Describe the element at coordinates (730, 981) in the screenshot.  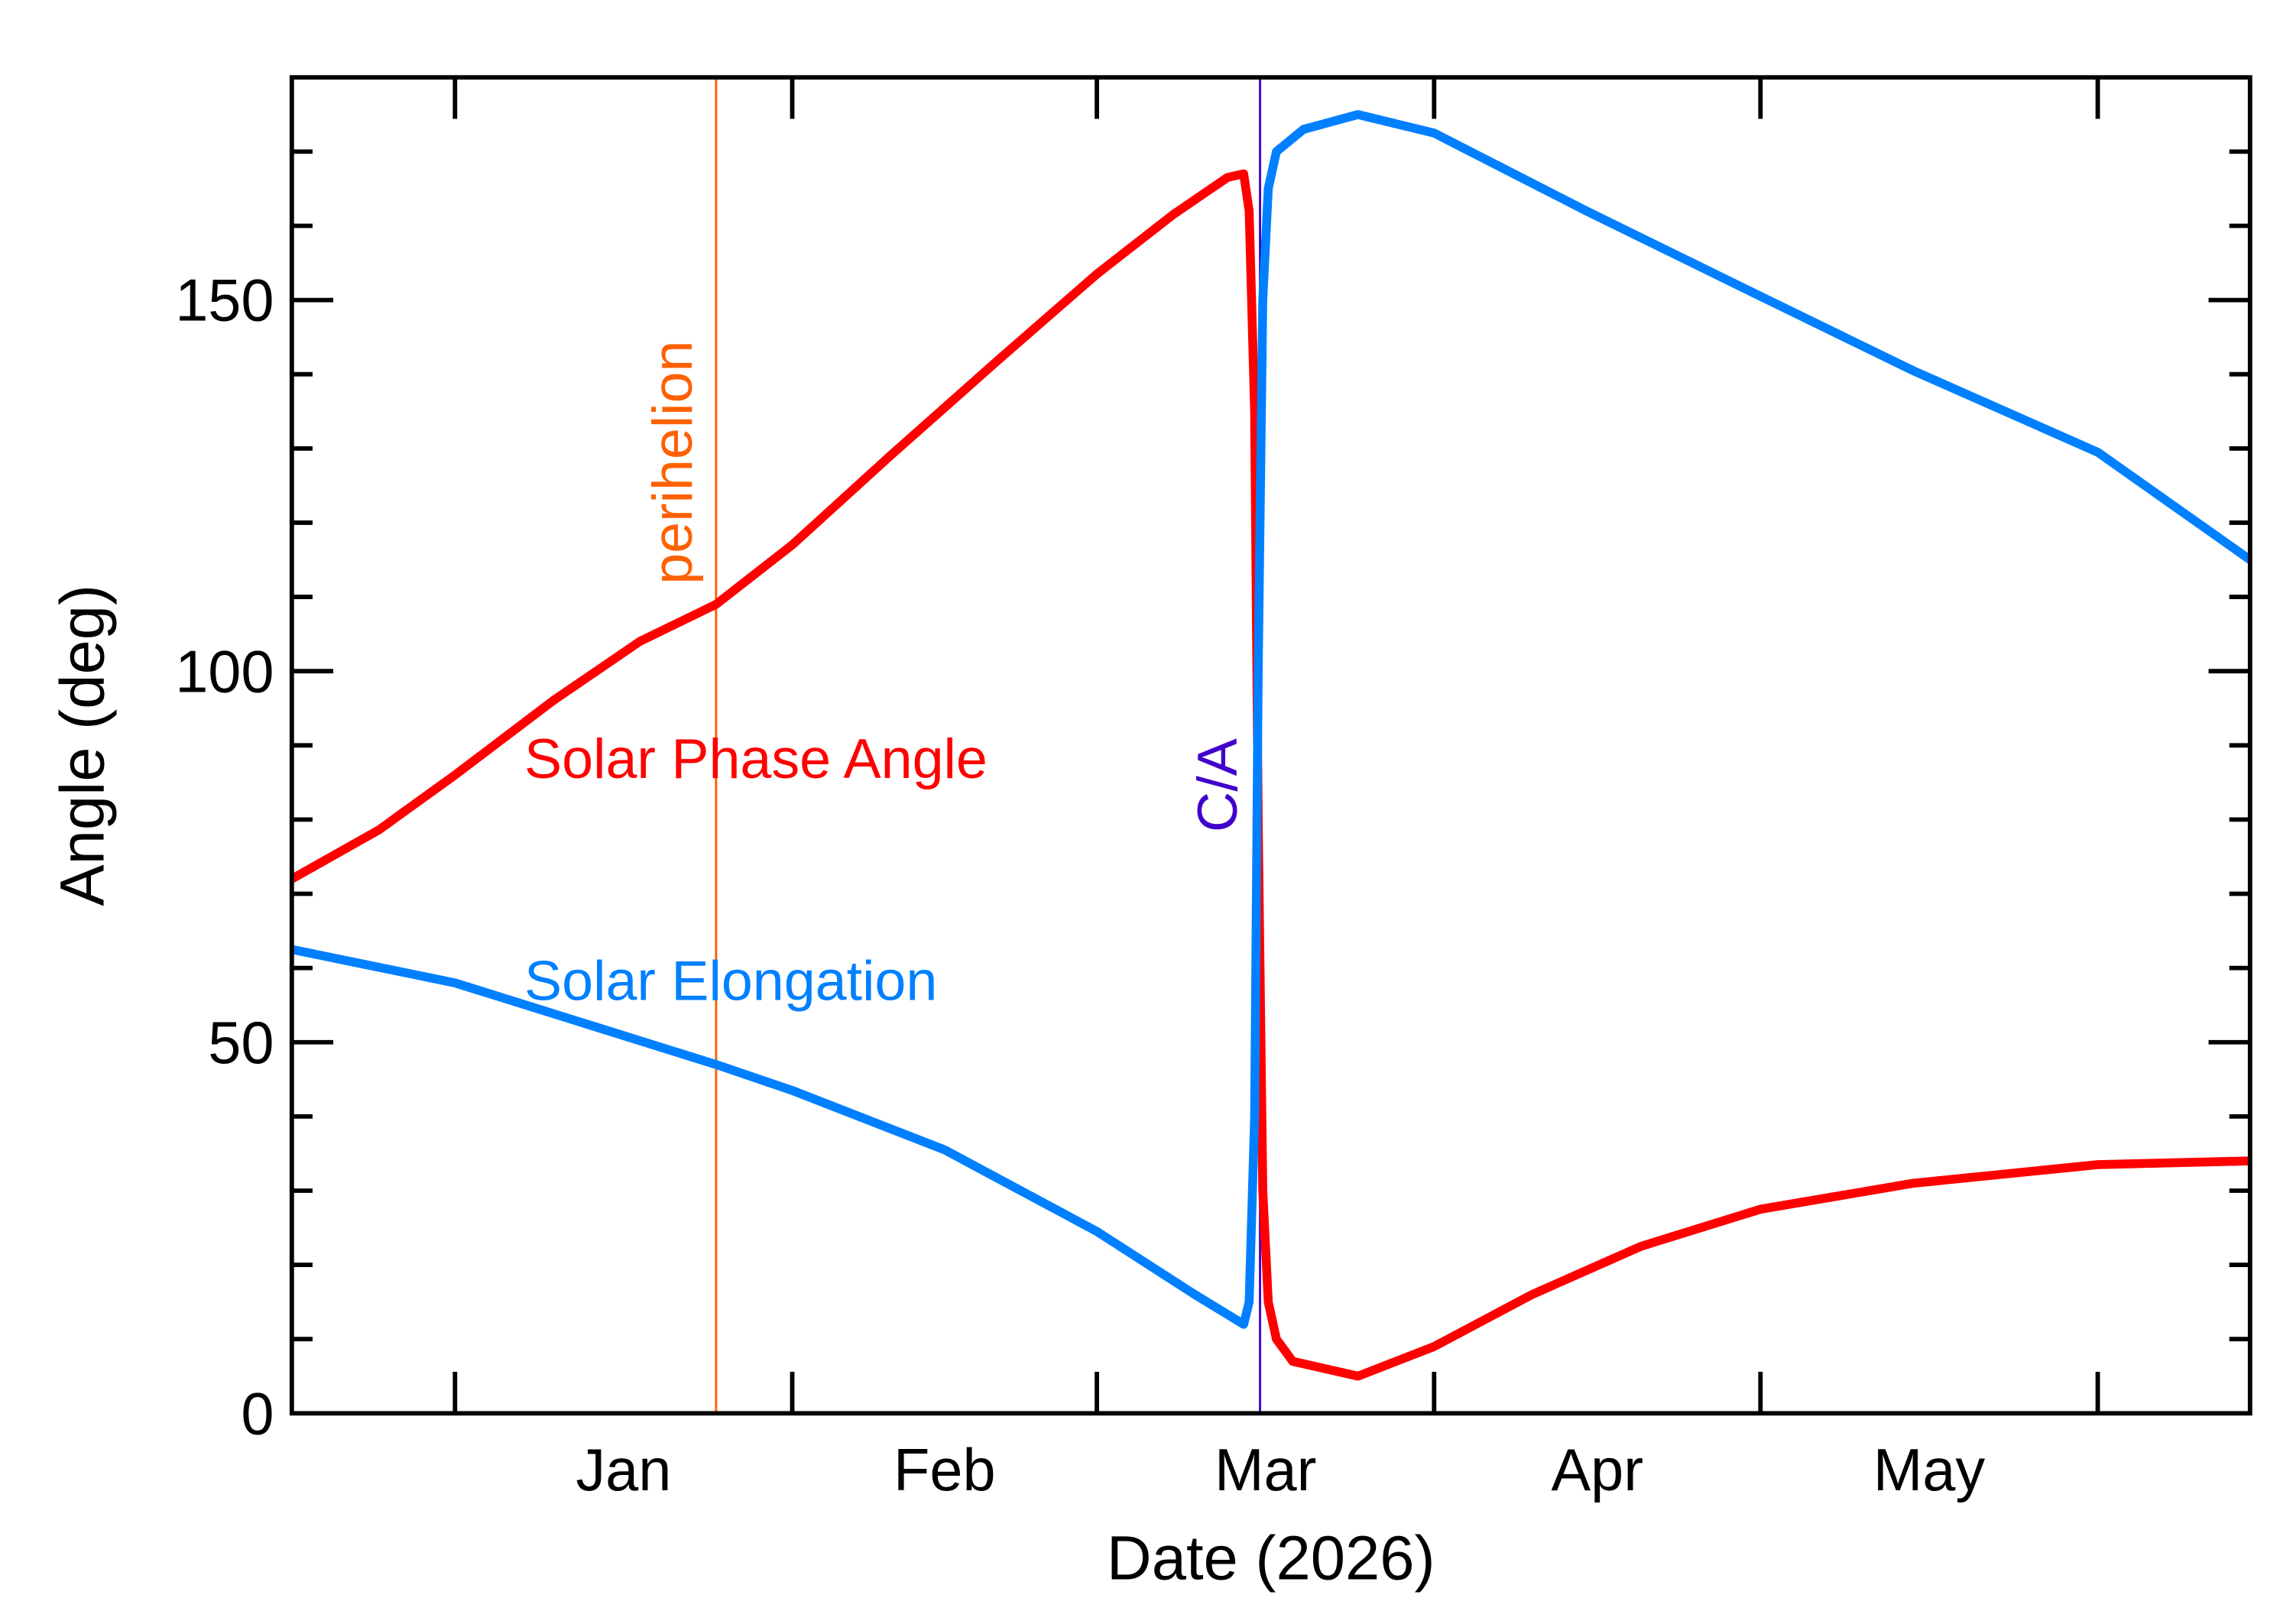
I see `legend-solar-elongation: Solar Elongation` at that location.